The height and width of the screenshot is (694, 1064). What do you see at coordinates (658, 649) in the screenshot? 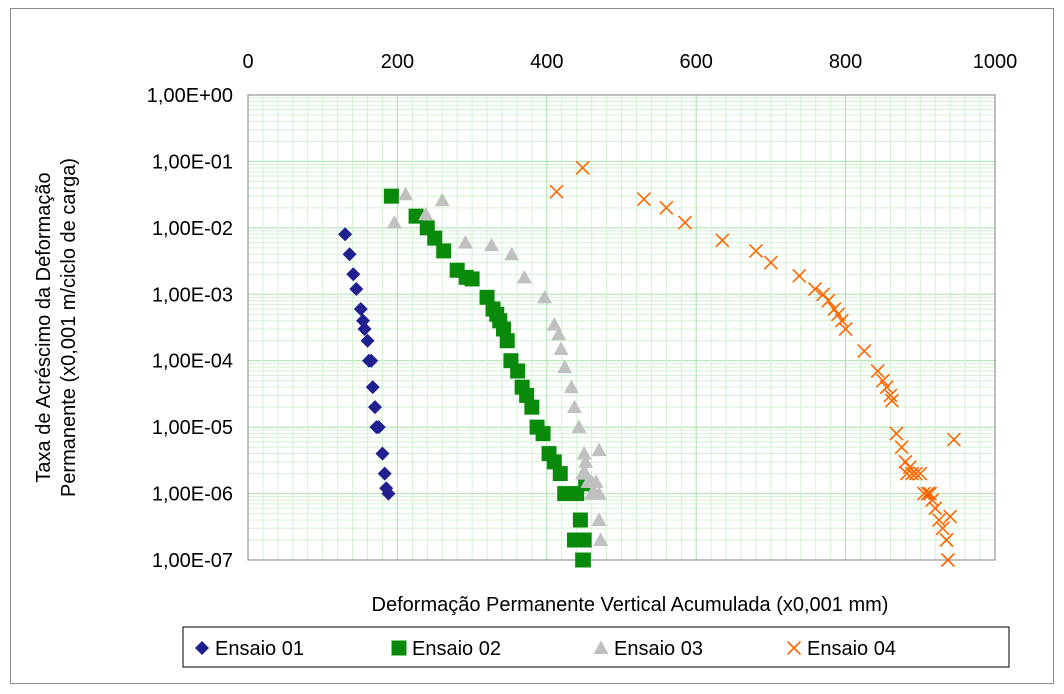
I see `legend-label: Ensaio 03` at bounding box center [658, 649].